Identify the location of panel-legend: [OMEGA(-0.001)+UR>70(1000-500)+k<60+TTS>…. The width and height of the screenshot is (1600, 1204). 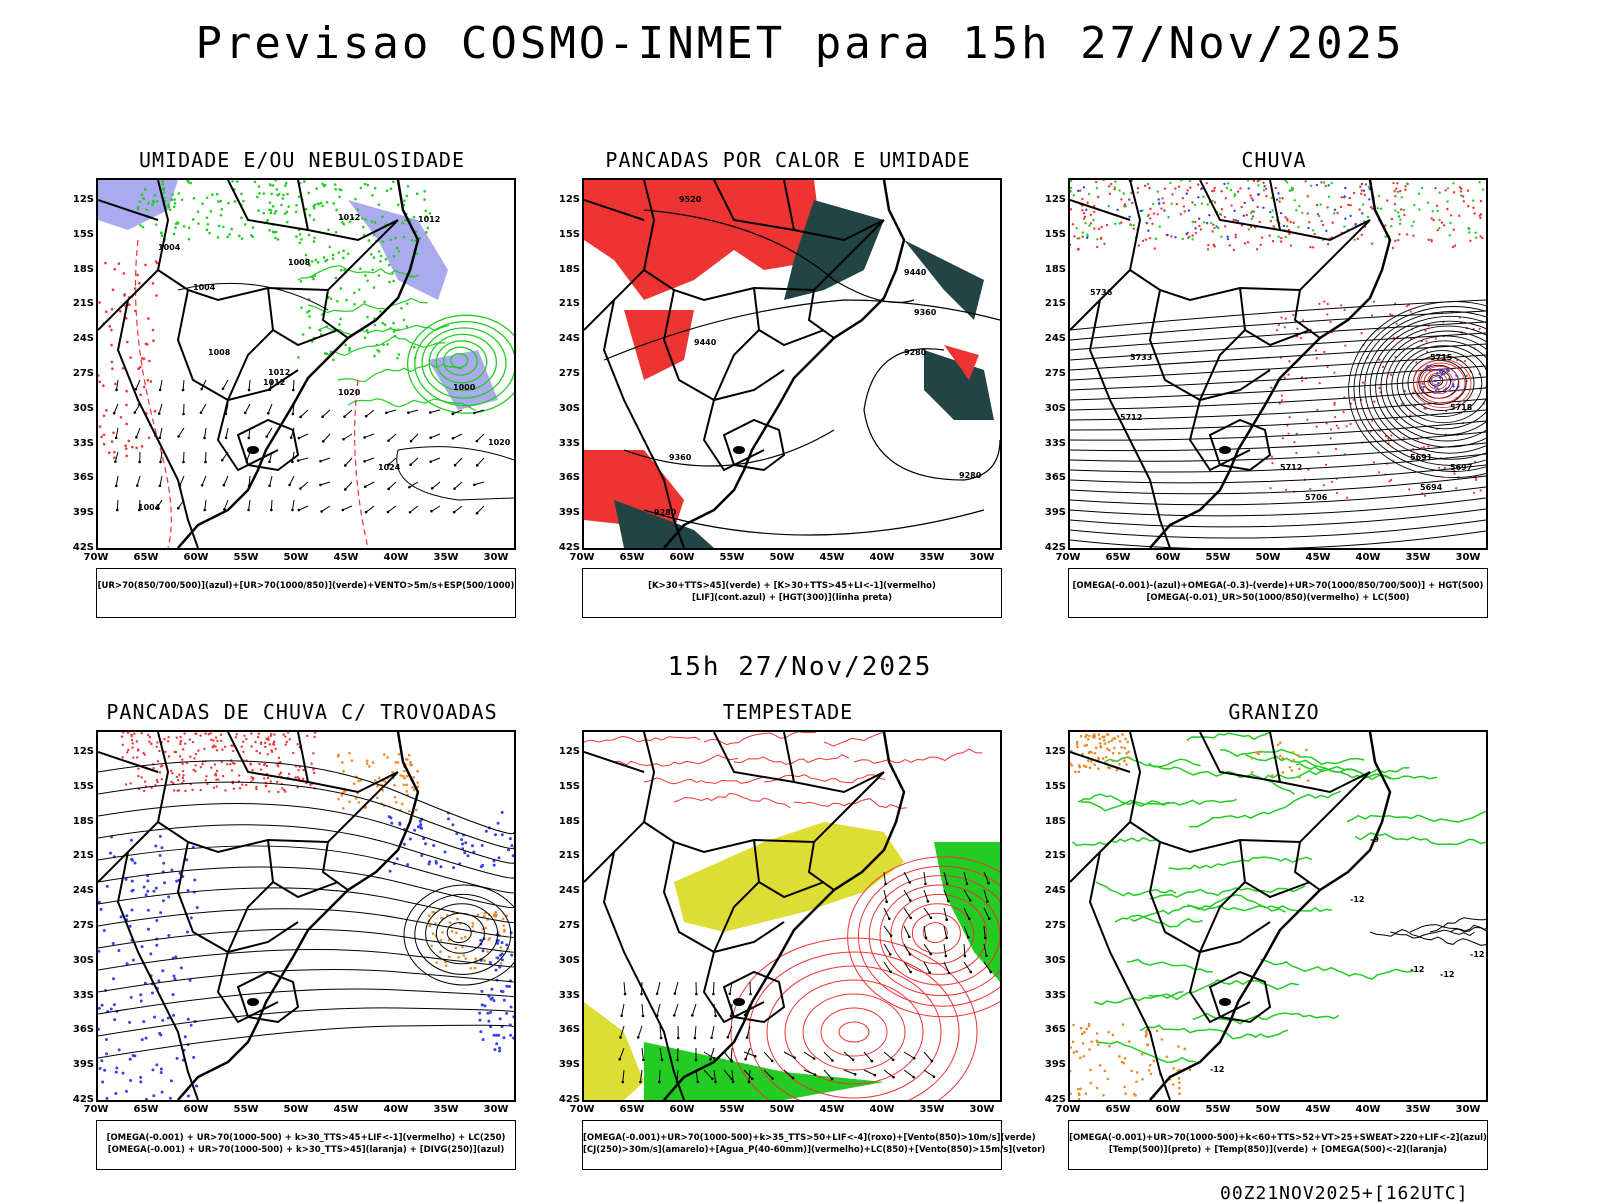
(1278, 1145).